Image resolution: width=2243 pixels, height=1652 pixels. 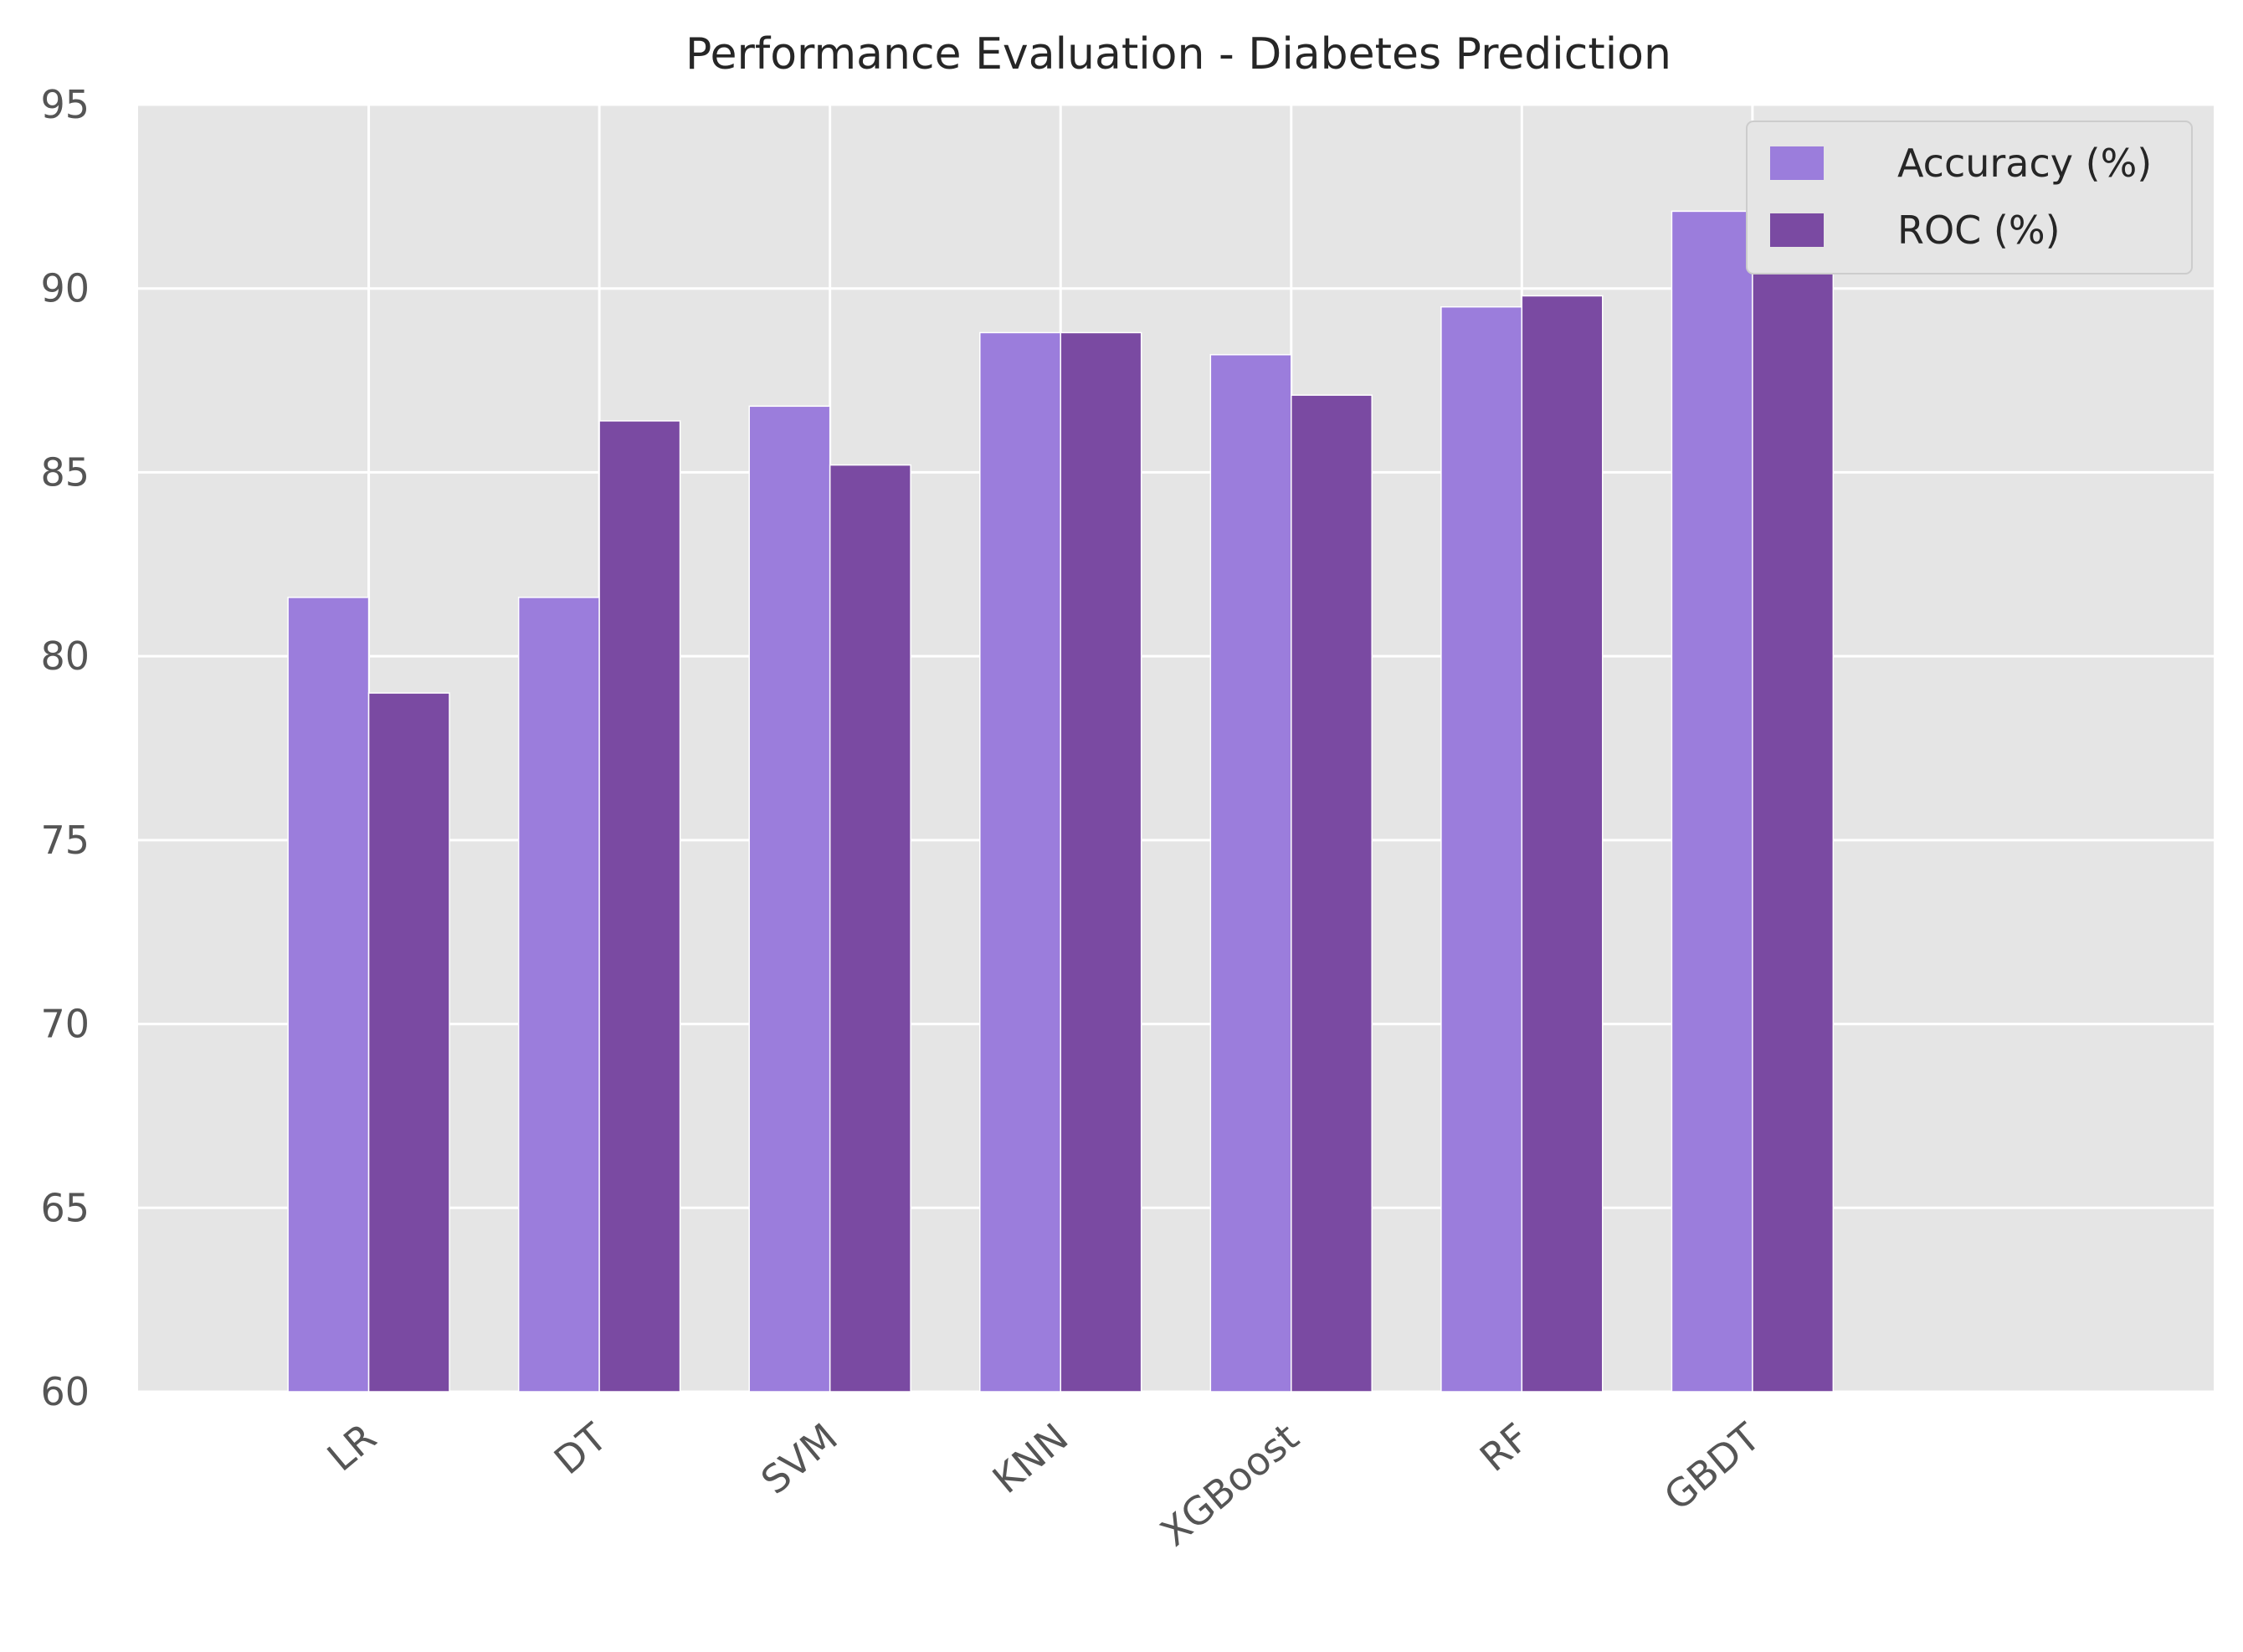 I want to click on x-tick-label-rf: RF, so click(x=1504, y=1447).